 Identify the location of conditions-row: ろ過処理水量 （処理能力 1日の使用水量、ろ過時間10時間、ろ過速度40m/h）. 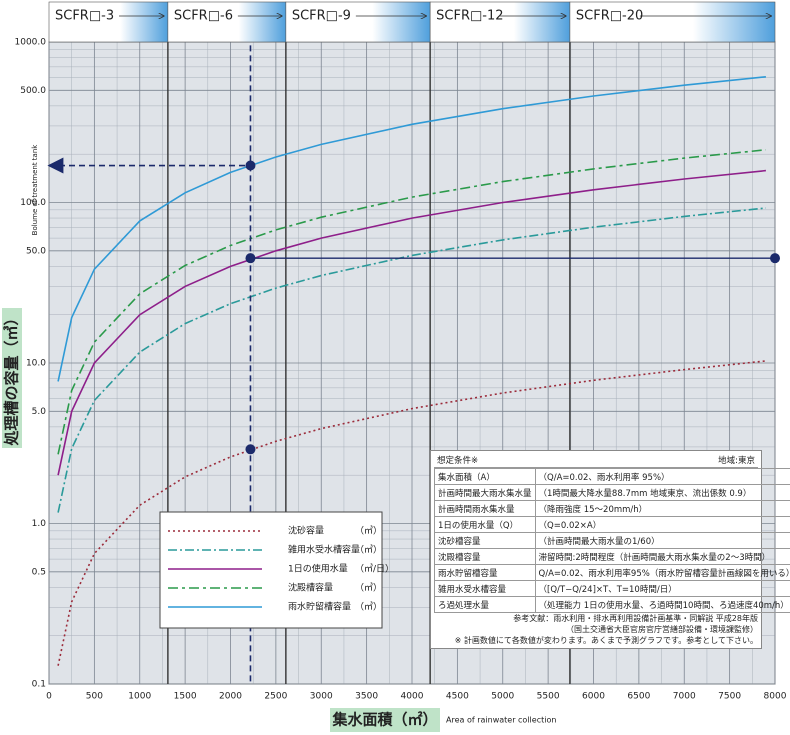
(612, 604).